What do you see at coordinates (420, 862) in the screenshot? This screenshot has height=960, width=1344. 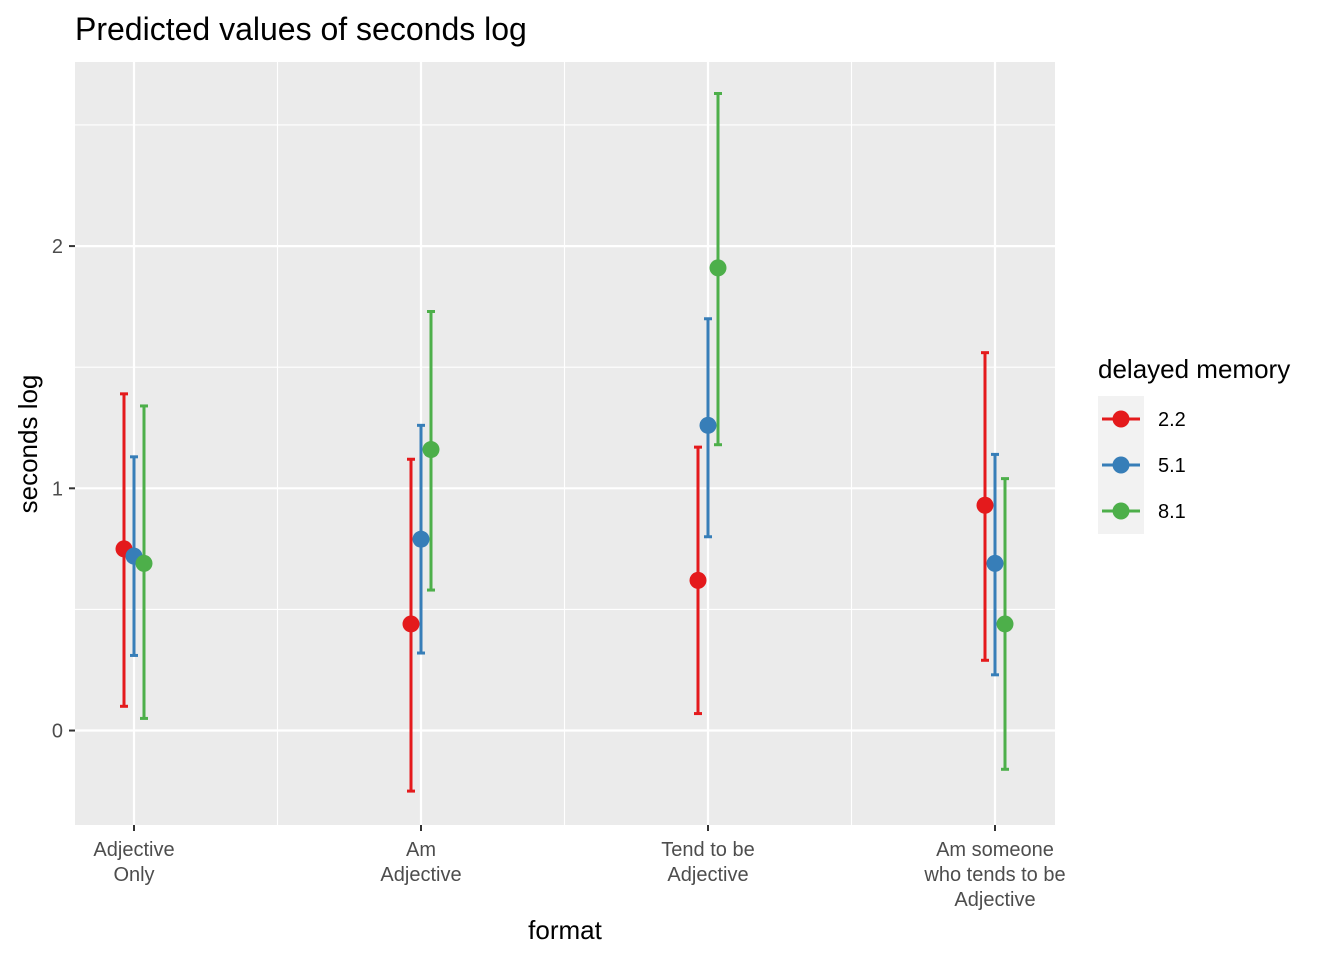 I see `x-tick-label: Am Adjective` at bounding box center [420, 862].